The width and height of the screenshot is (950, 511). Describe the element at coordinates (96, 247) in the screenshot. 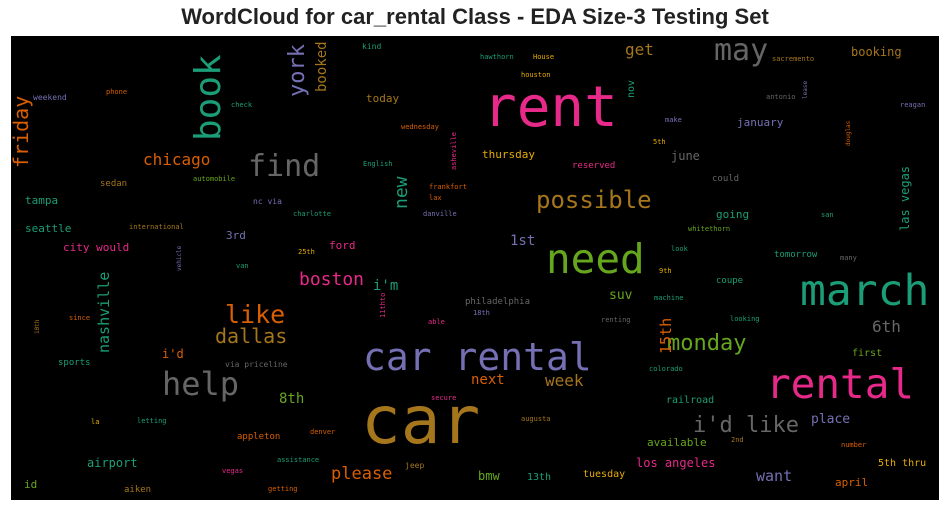

I see `word-city-would: city would` at that location.